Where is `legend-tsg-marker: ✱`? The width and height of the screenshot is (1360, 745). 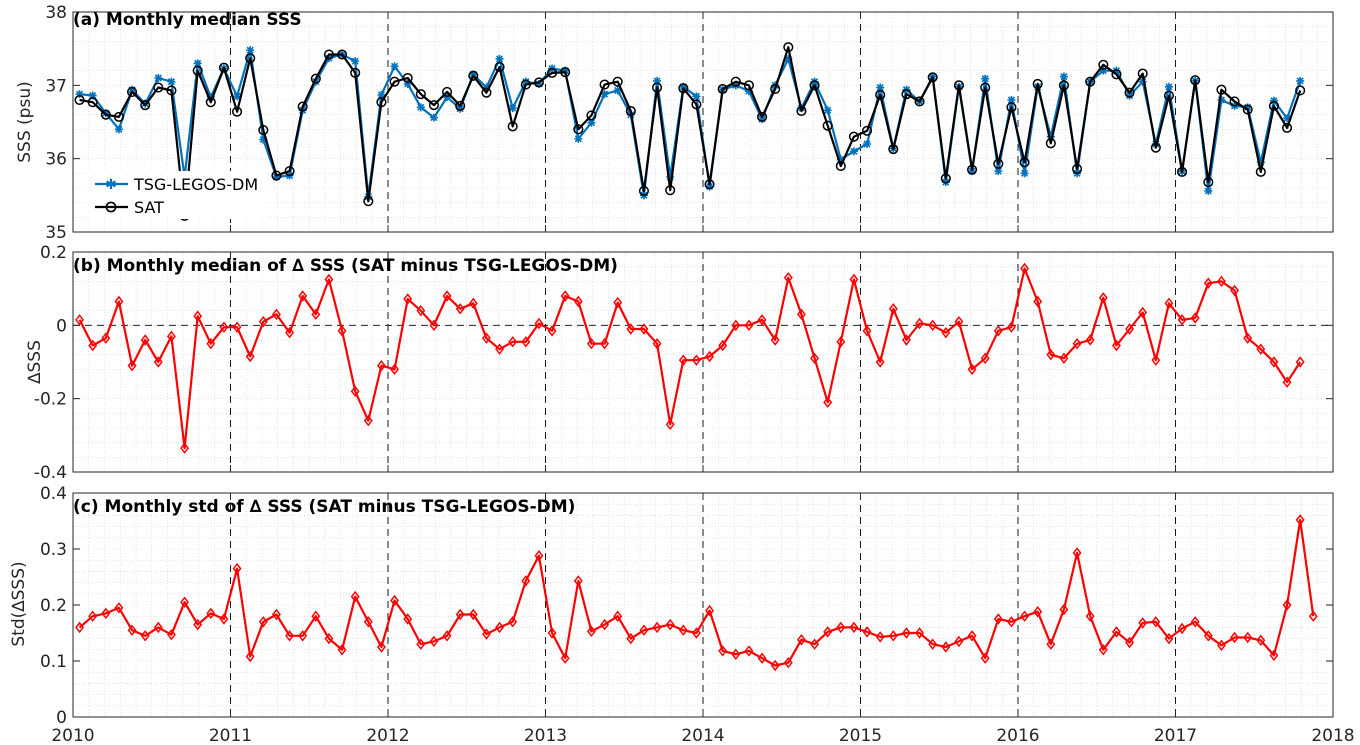 legend-tsg-marker: ✱ is located at coordinates (111, 185).